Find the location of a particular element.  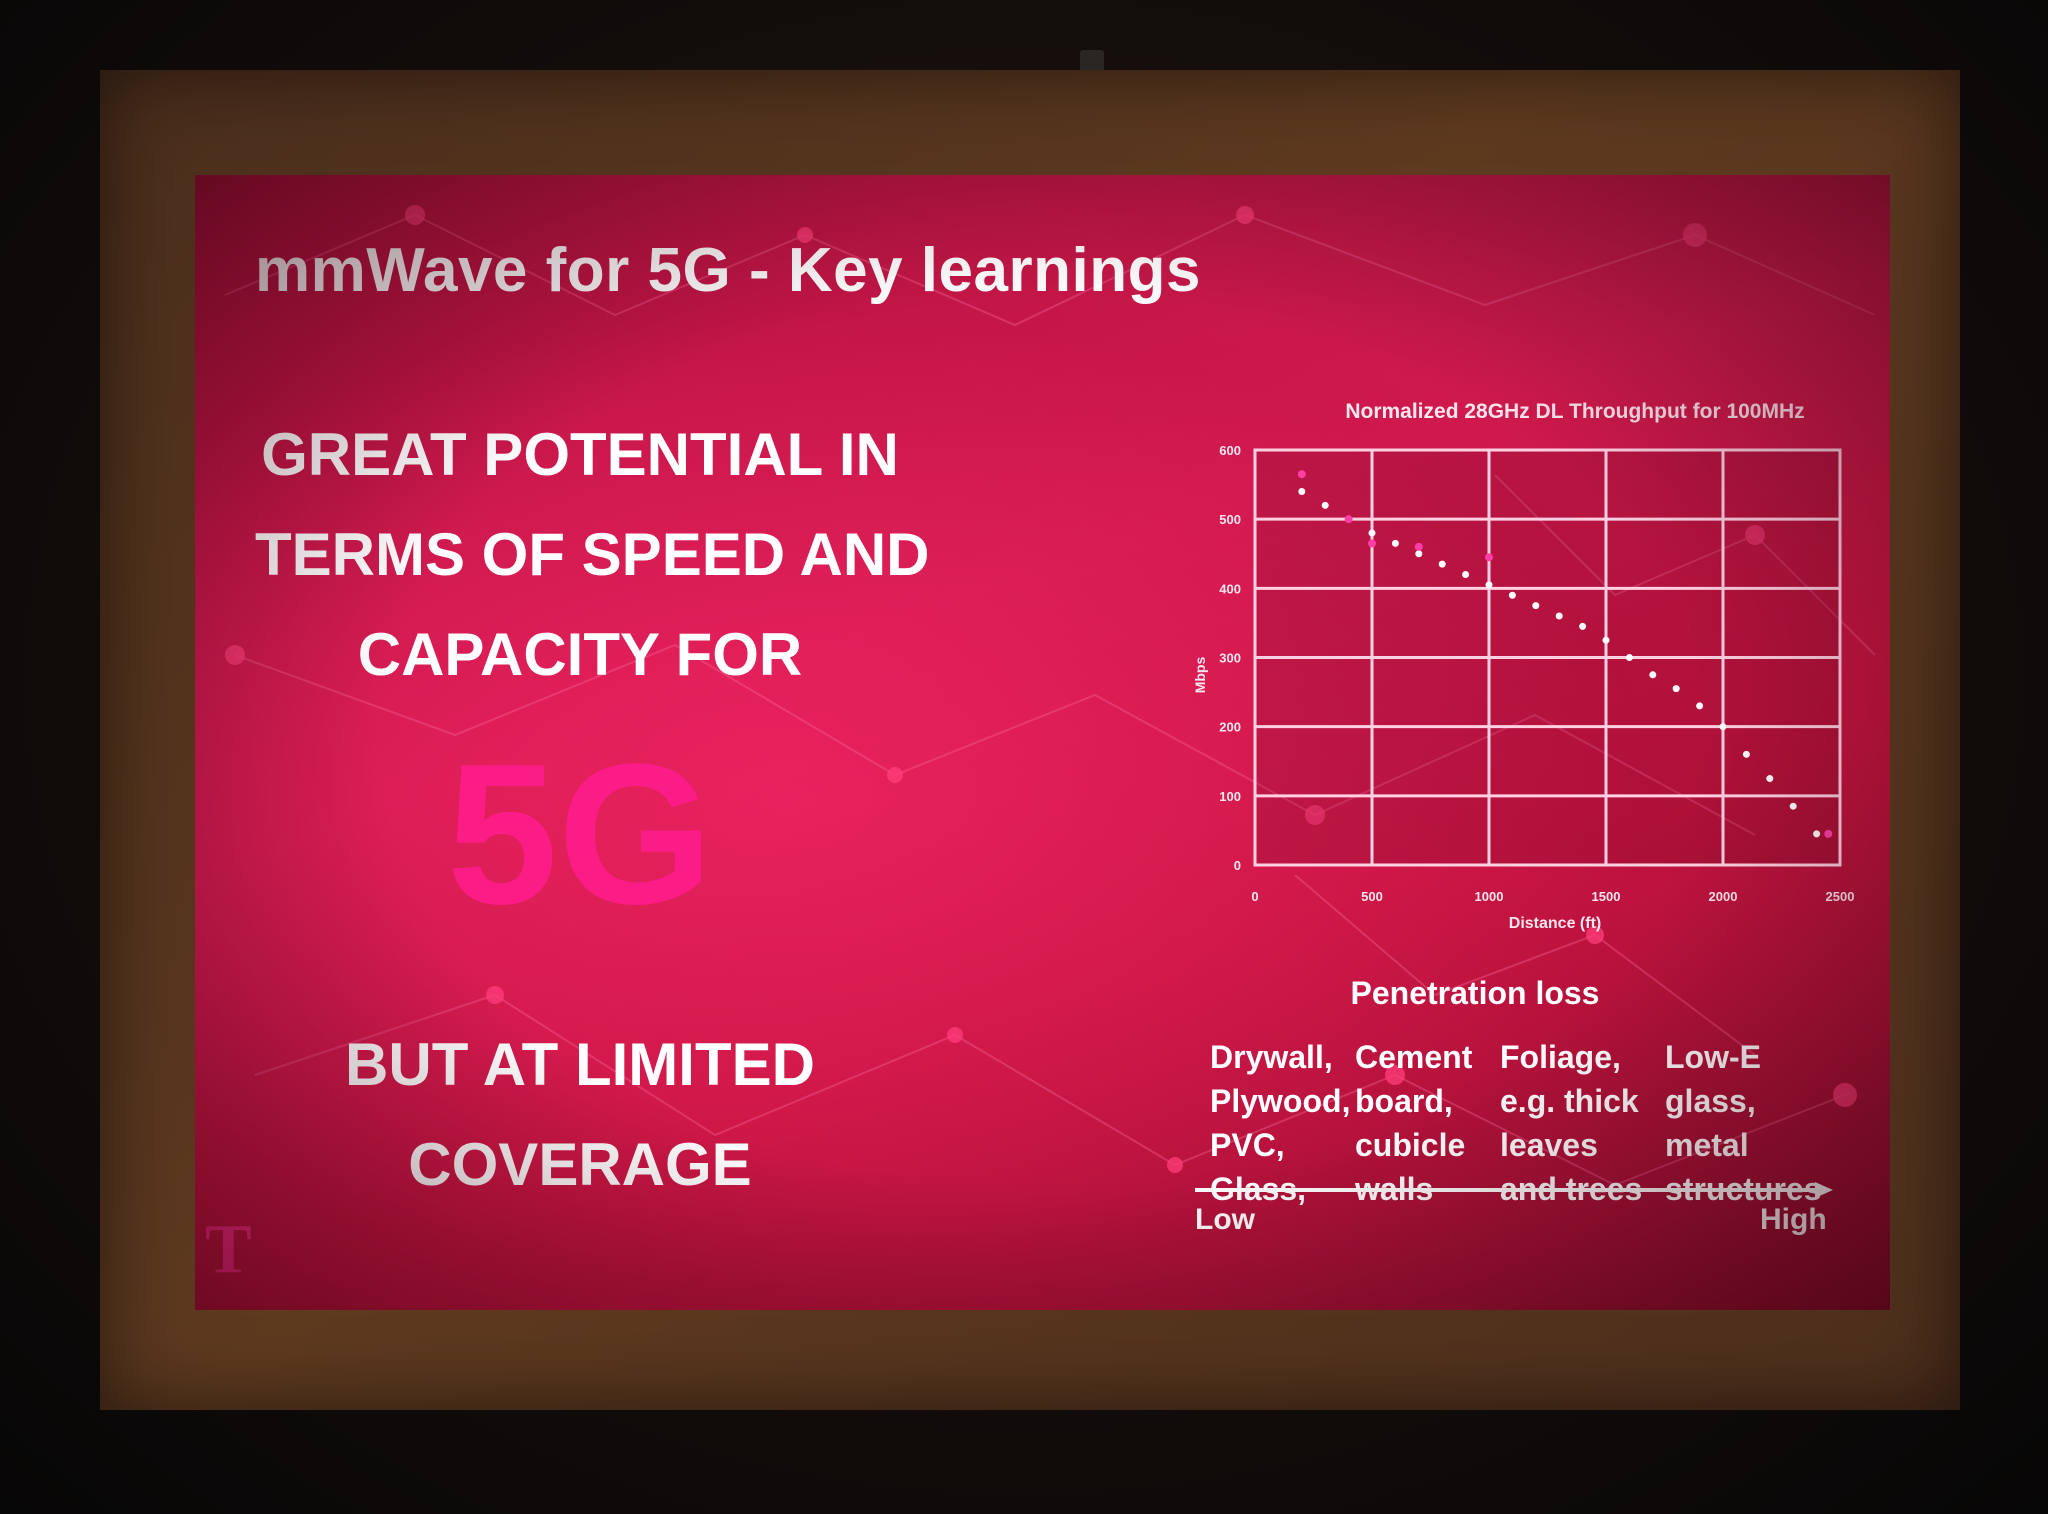

x-tick-label: 0 is located at coordinates (1254, 896).